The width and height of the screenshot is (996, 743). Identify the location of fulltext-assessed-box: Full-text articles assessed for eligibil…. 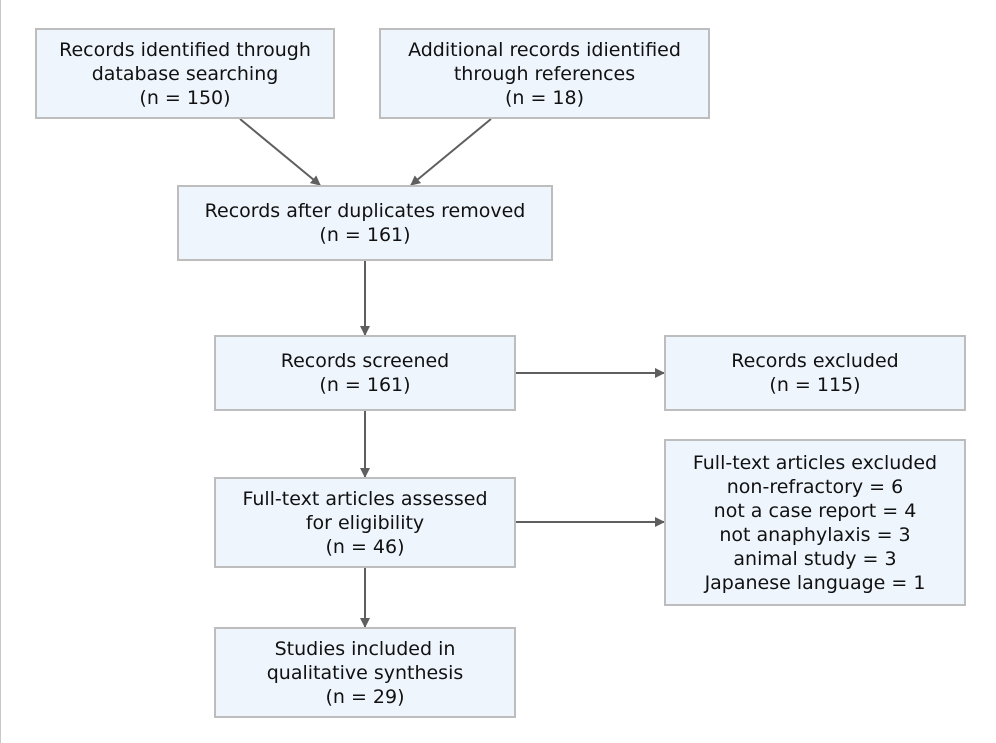
(365, 522).